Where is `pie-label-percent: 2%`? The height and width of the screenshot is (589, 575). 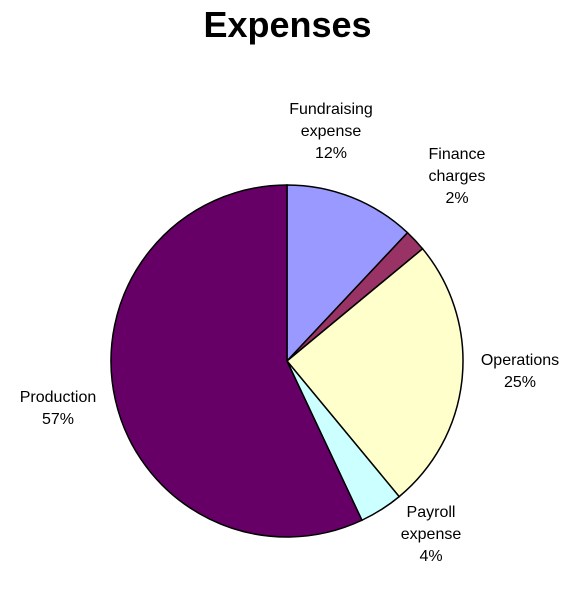
pie-label-percent: 2% is located at coordinates (456, 198).